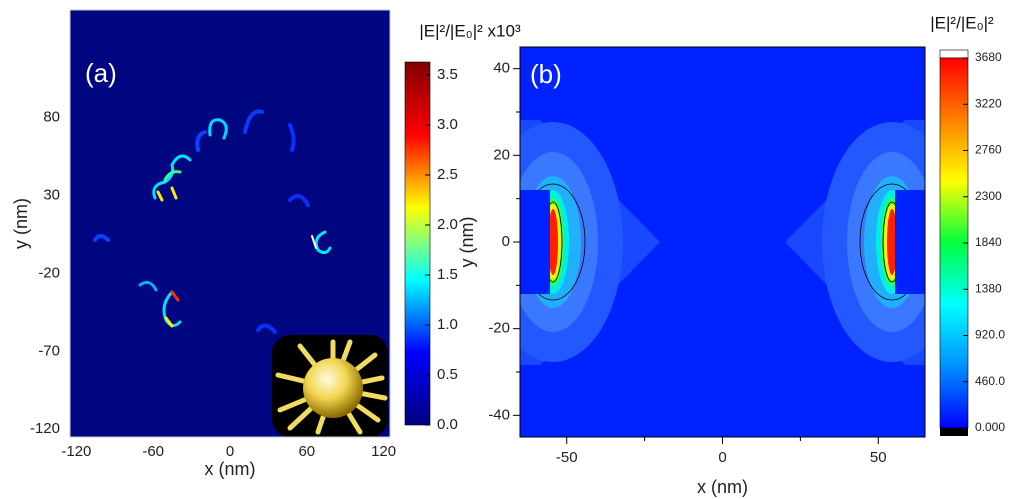 This screenshot has height=499, width=1017. I want to click on x-tick-label: -60, so click(153, 451).